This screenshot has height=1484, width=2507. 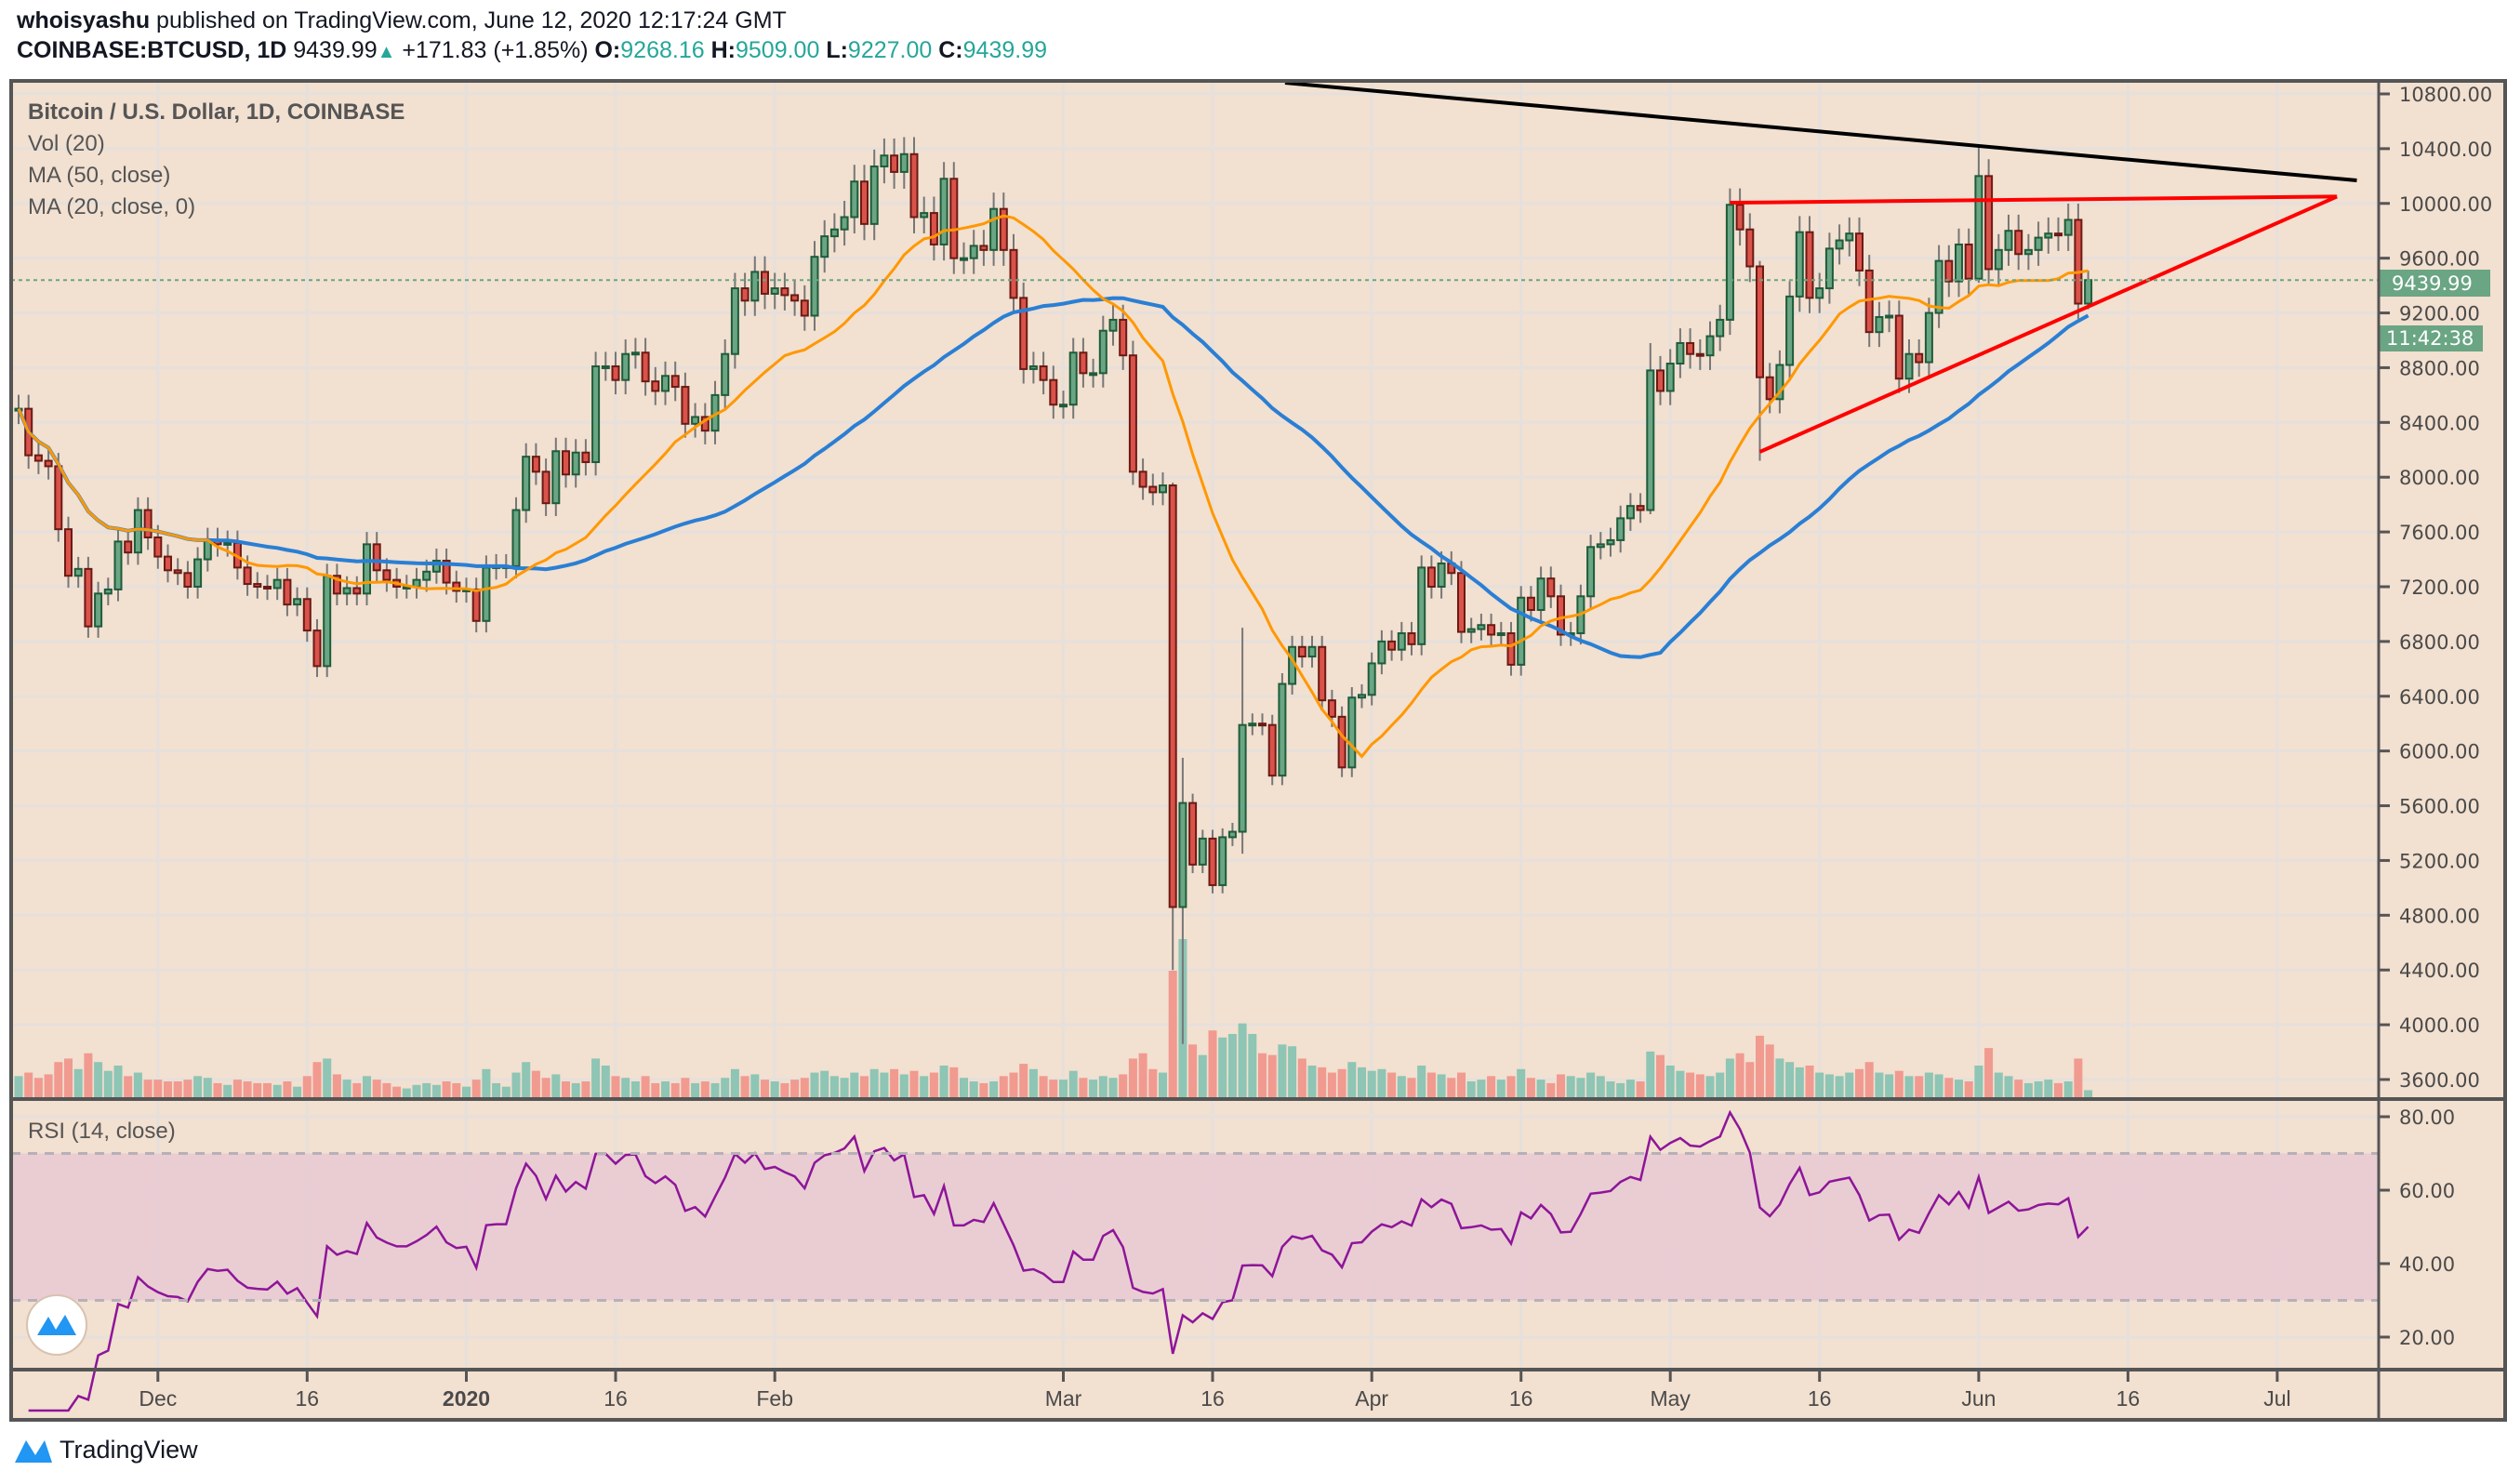 What do you see at coordinates (1053, 1018) in the screenshot?
I see `volume-bars` at bounding box center [1053, 1018].